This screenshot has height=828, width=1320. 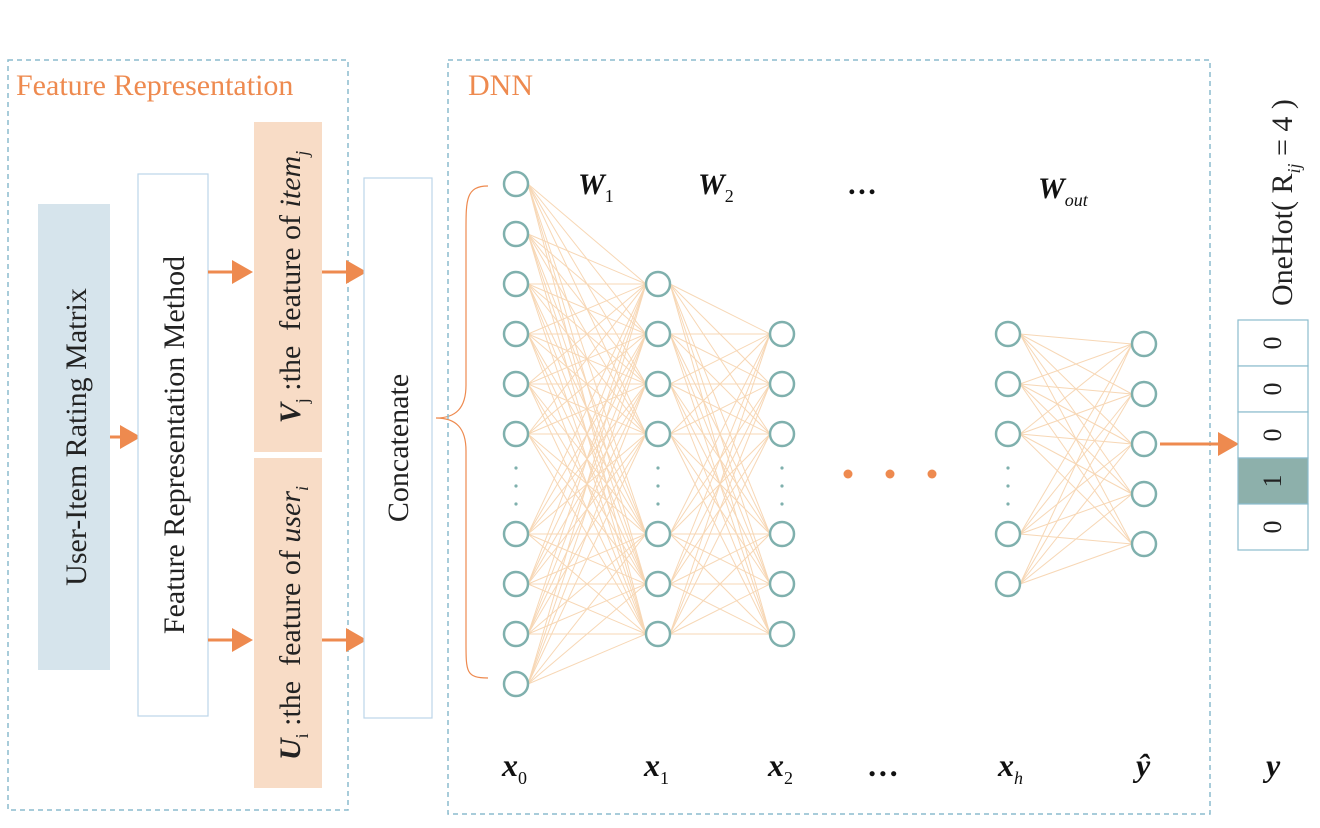 I want to click on feature-panel-title: Feature Representation, so click(x=154, y=85).